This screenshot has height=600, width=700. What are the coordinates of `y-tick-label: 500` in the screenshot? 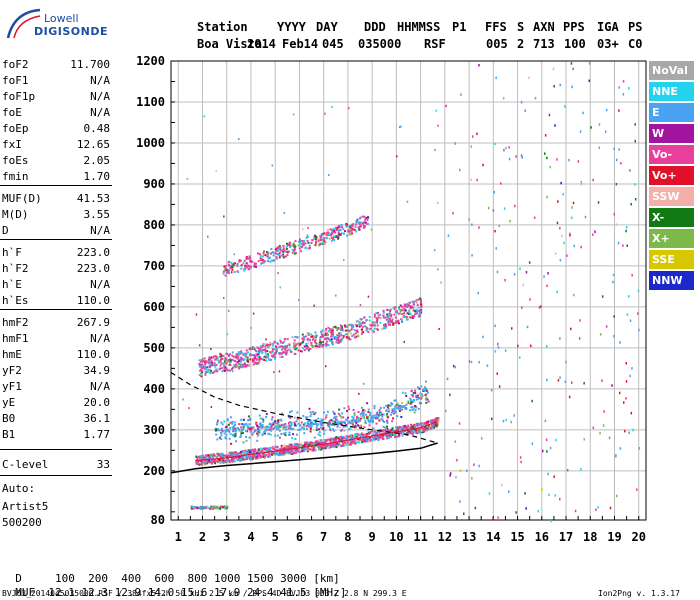 It's located at (154, 348).